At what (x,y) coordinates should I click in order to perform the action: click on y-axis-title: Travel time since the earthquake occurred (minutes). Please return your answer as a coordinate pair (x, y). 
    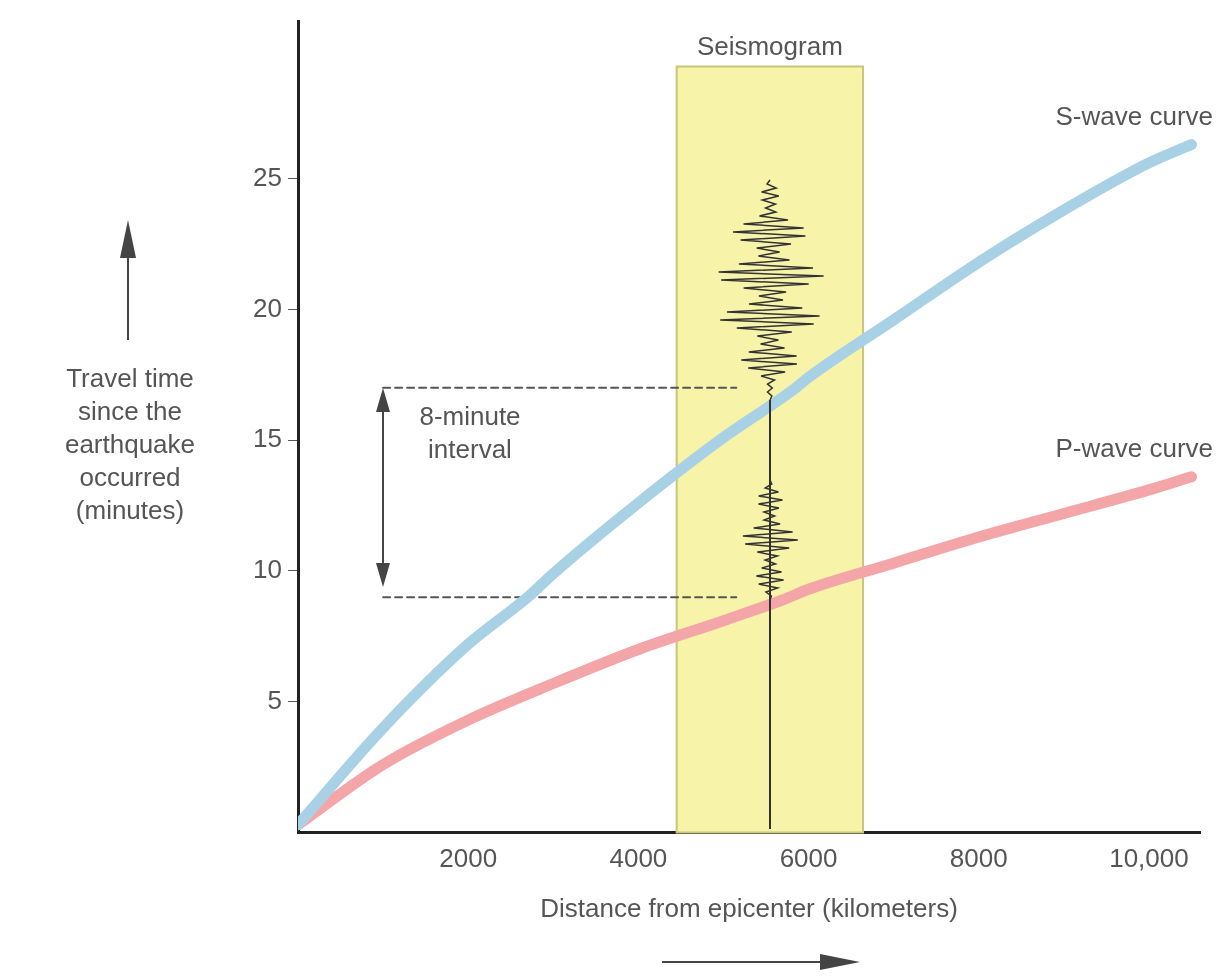
    Looking at the image, I should click on (130, 444).